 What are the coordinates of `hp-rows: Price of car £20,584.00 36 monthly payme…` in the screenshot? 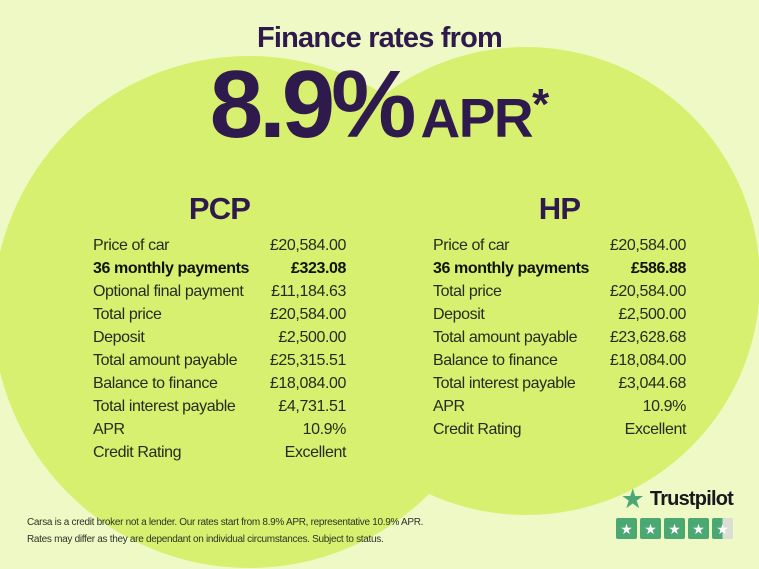 It's located at (559, 337).